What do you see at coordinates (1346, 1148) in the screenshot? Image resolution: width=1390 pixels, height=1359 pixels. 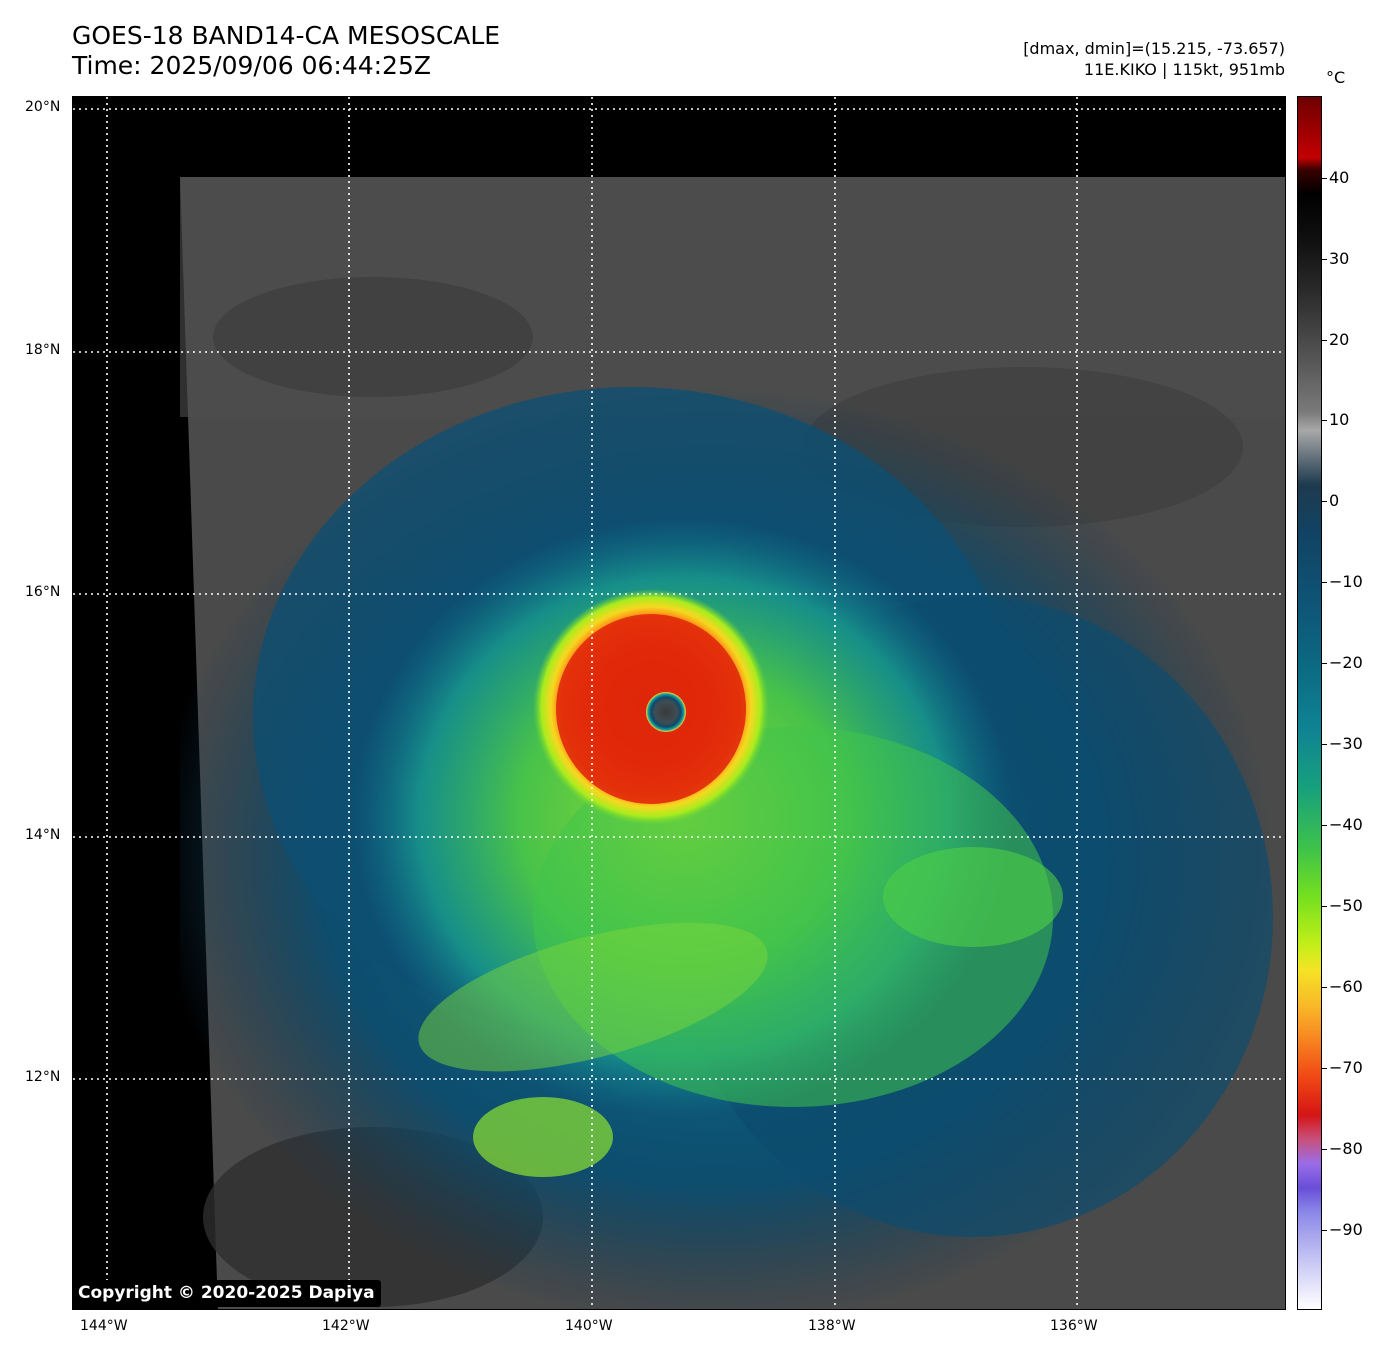 I see `colorbar-label-minus80: −80` at bounding box center [1346, 1148].